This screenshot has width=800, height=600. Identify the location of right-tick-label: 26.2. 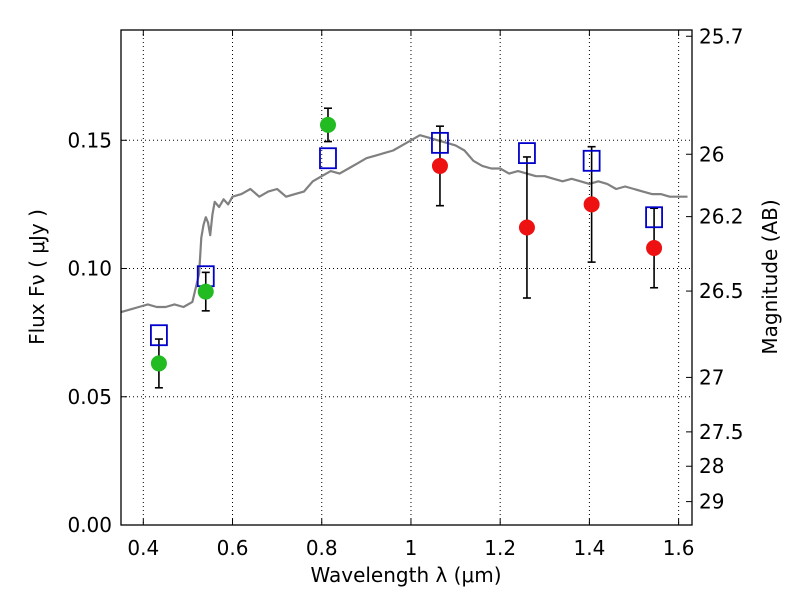
(721, 217).